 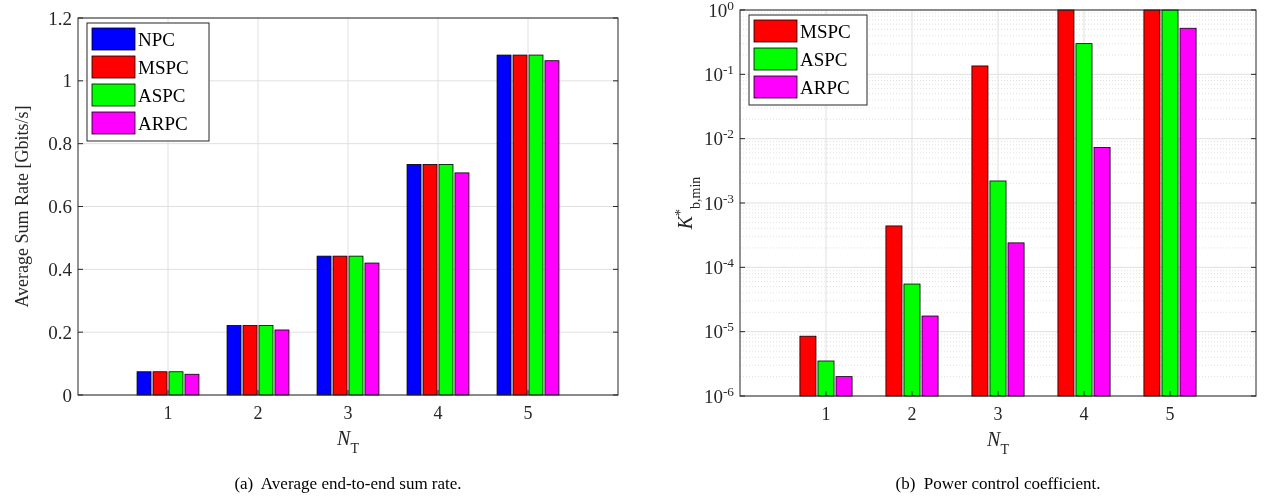 What do you see at coordinates (67, 395) in the screenshot?
I see `y-tick-label: 0` at bounding box center [67, 395].